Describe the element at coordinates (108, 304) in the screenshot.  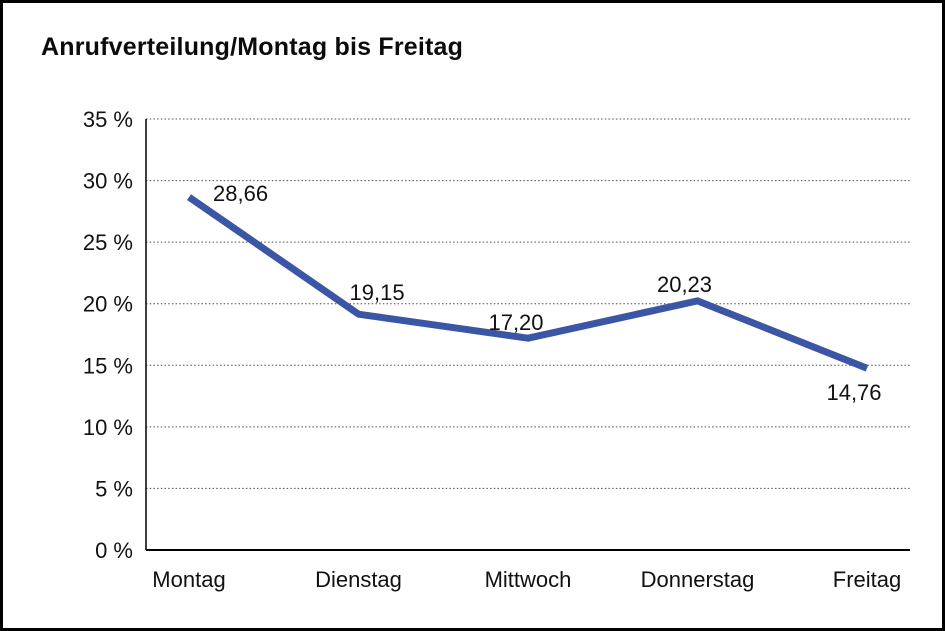
I see `y-axis-tick-label: 20 %` at that location.